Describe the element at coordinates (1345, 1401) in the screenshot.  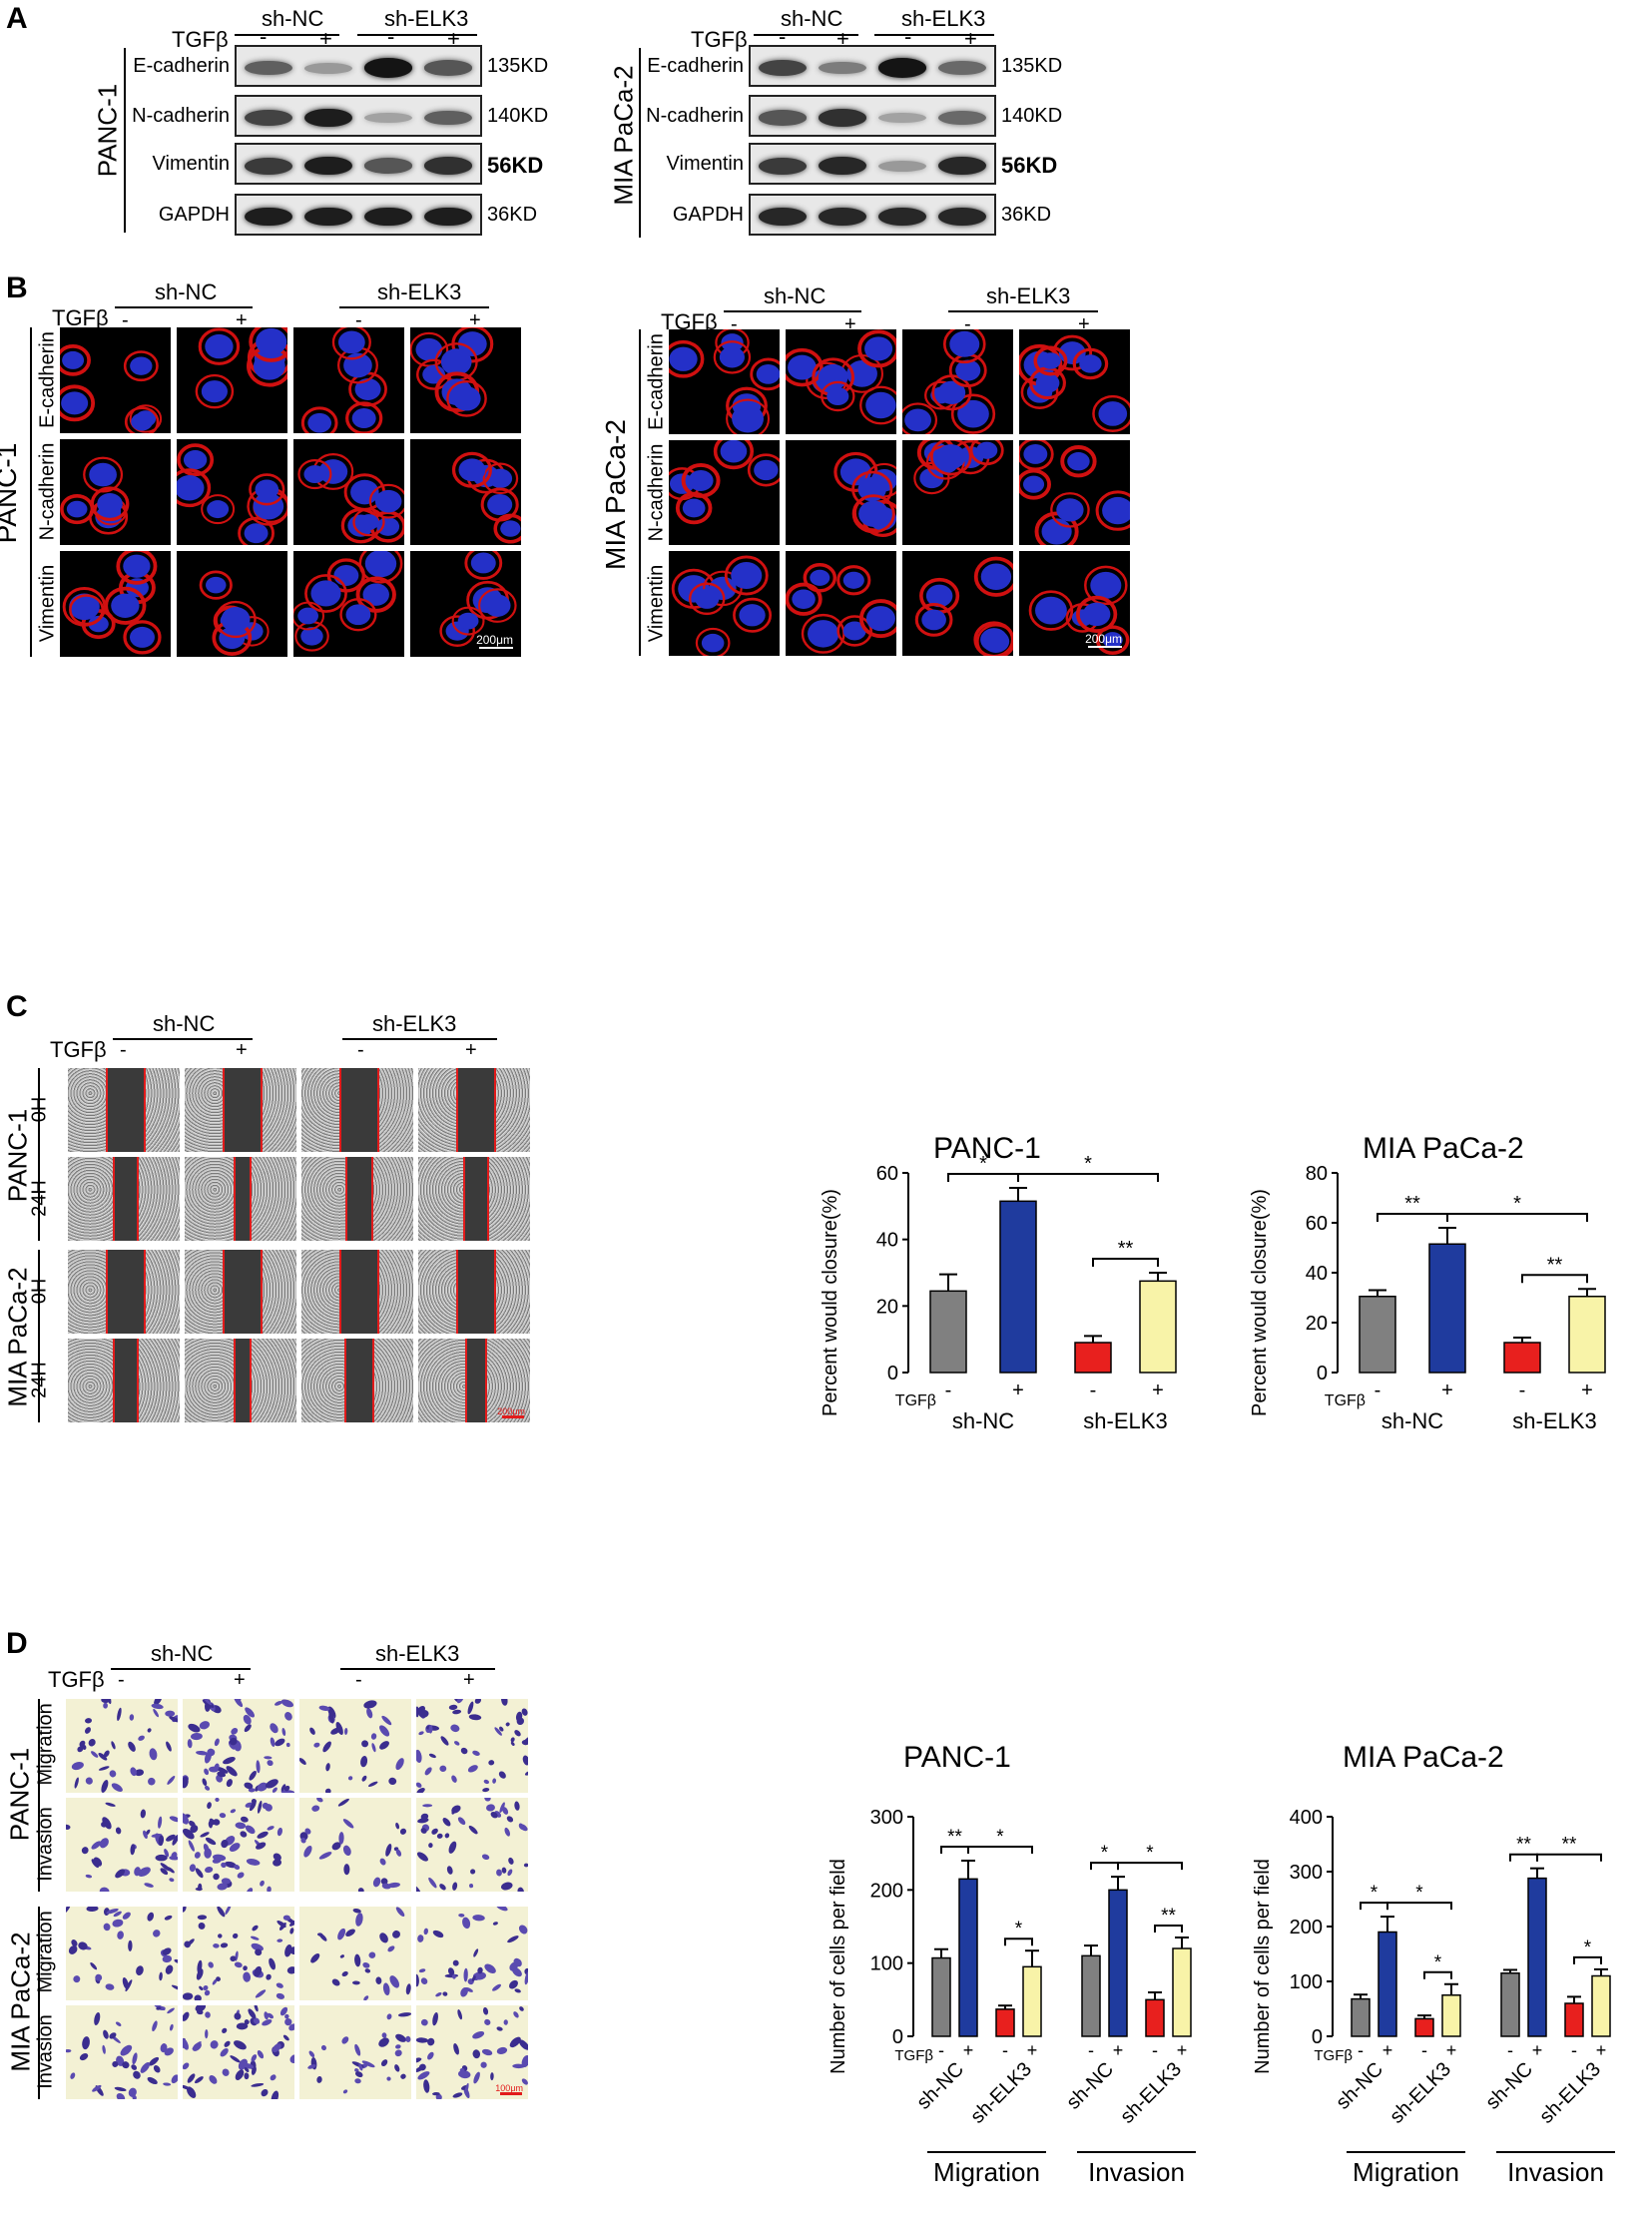
I see `tgfb-label: TGFβ` at that location.